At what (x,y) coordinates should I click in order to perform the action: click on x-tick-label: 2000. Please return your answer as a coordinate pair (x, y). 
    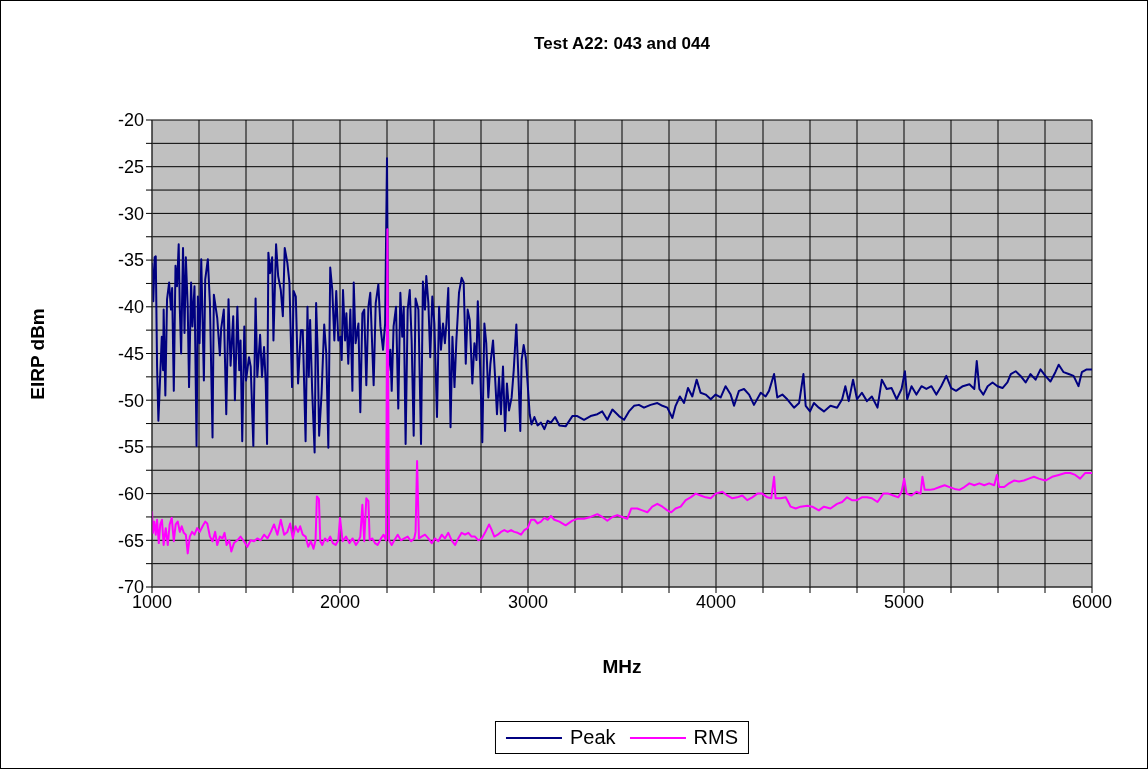
    Looking at the image, I should click on (340, 601).